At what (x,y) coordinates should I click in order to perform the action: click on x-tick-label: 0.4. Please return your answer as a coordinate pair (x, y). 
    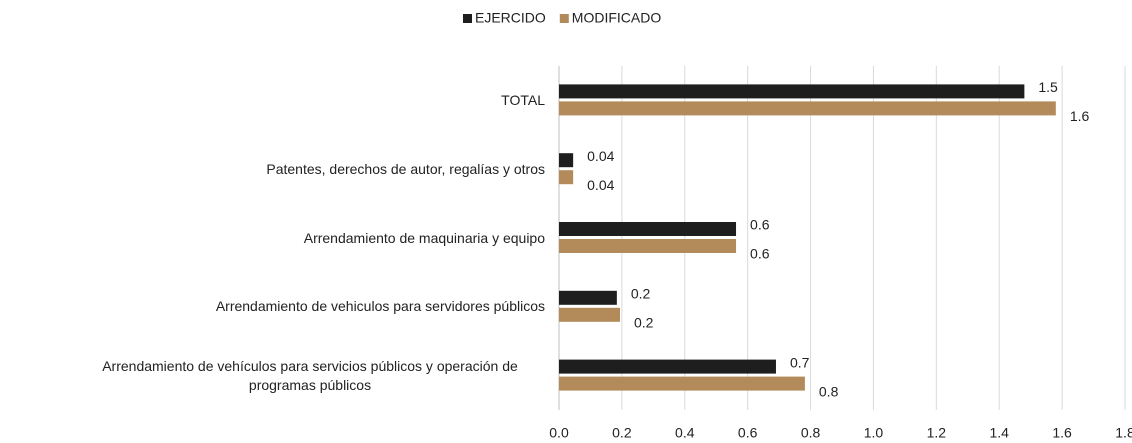
    Looking at the image, I should click on (685, 433).